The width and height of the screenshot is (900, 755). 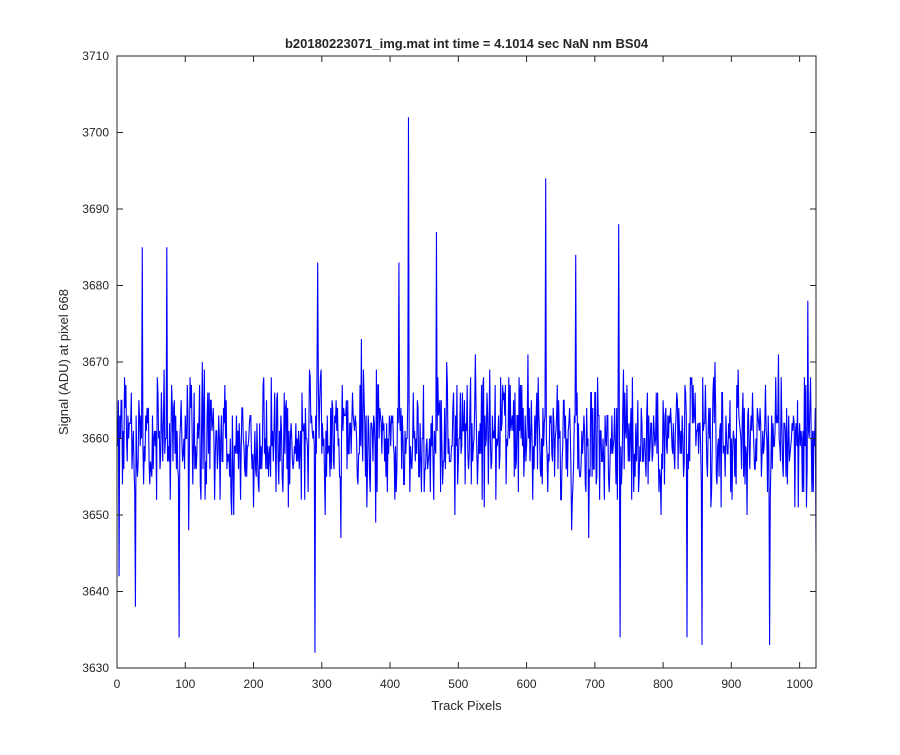 What do you see at coordinates (254, 684) in the screenshot?
I see `x-tick-label: 200` at bounding box center [254, 684].